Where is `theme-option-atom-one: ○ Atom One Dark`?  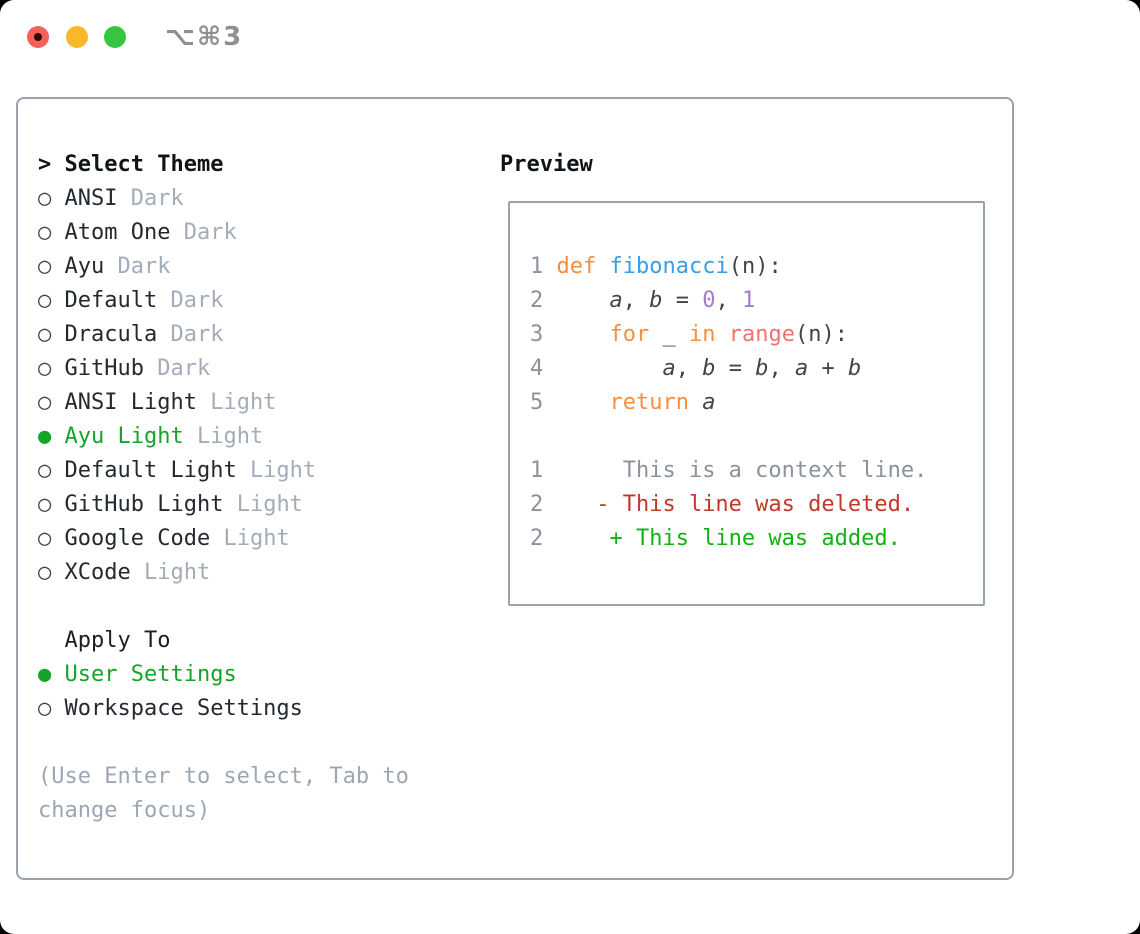
theme-option-atom-one: ○ Atom One Dark is located at coordinates (223, 233).